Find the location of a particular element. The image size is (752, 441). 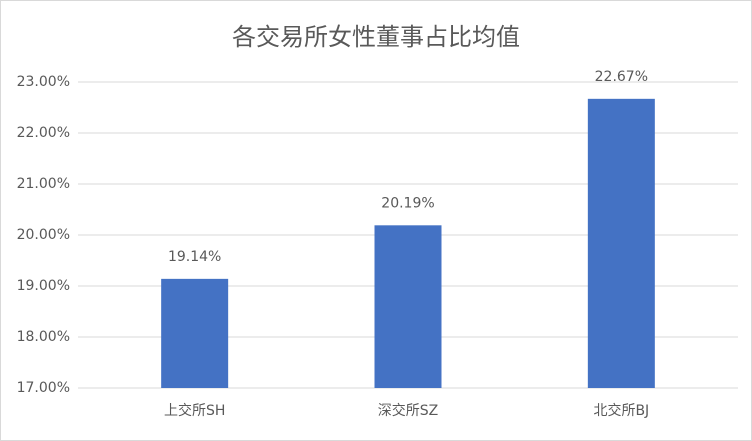

y-tick-label: 22.00% is located at coordinates (43, 133).